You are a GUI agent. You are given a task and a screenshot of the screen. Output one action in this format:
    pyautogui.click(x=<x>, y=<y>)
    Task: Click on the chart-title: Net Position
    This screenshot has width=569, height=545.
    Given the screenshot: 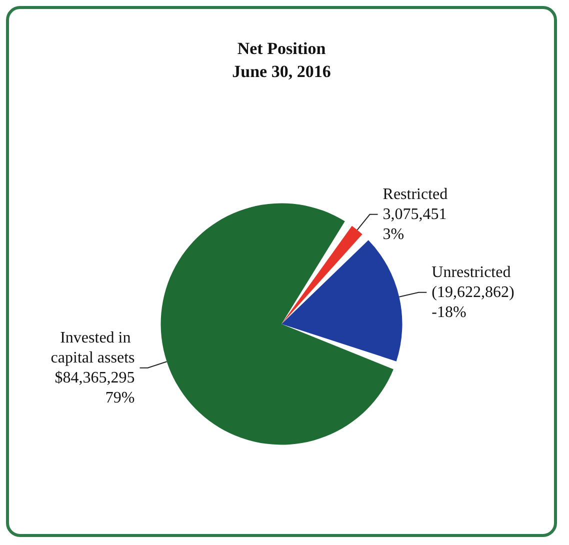 What is the action you would take?
    pyautogui.click(x=281, y=48)
    